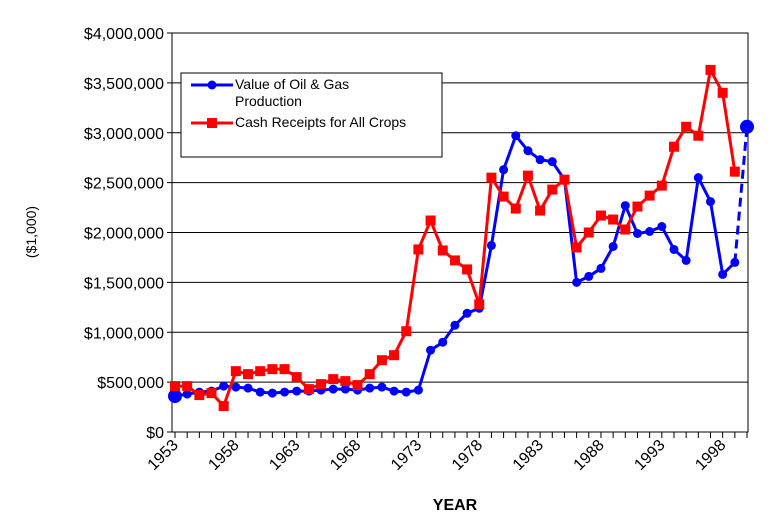  I want to click on x-tick-label: 1958, so click(223, 455).